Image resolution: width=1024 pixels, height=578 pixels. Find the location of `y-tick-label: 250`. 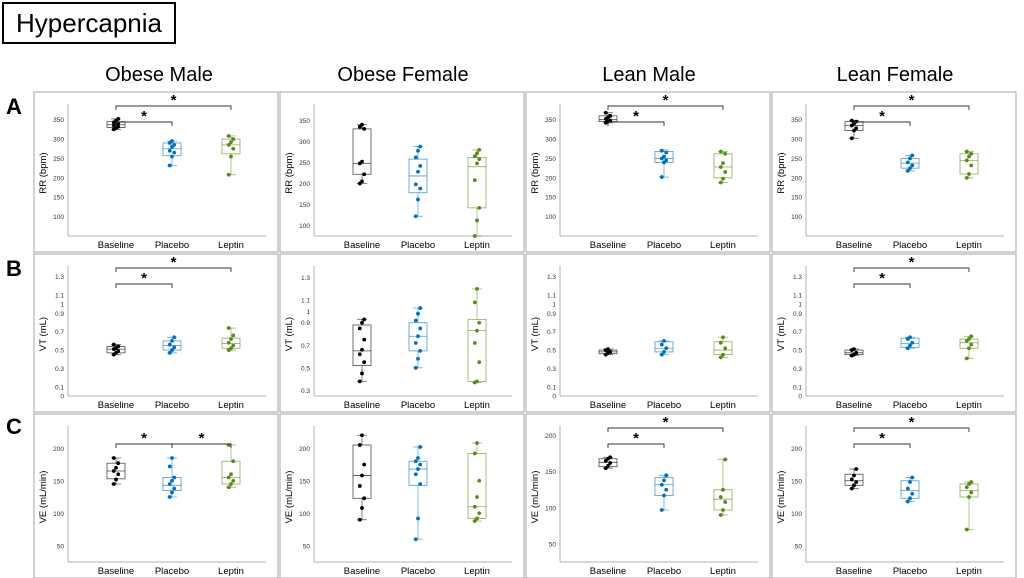

y-tick-label: 250 is located at coordinates (304, 163).